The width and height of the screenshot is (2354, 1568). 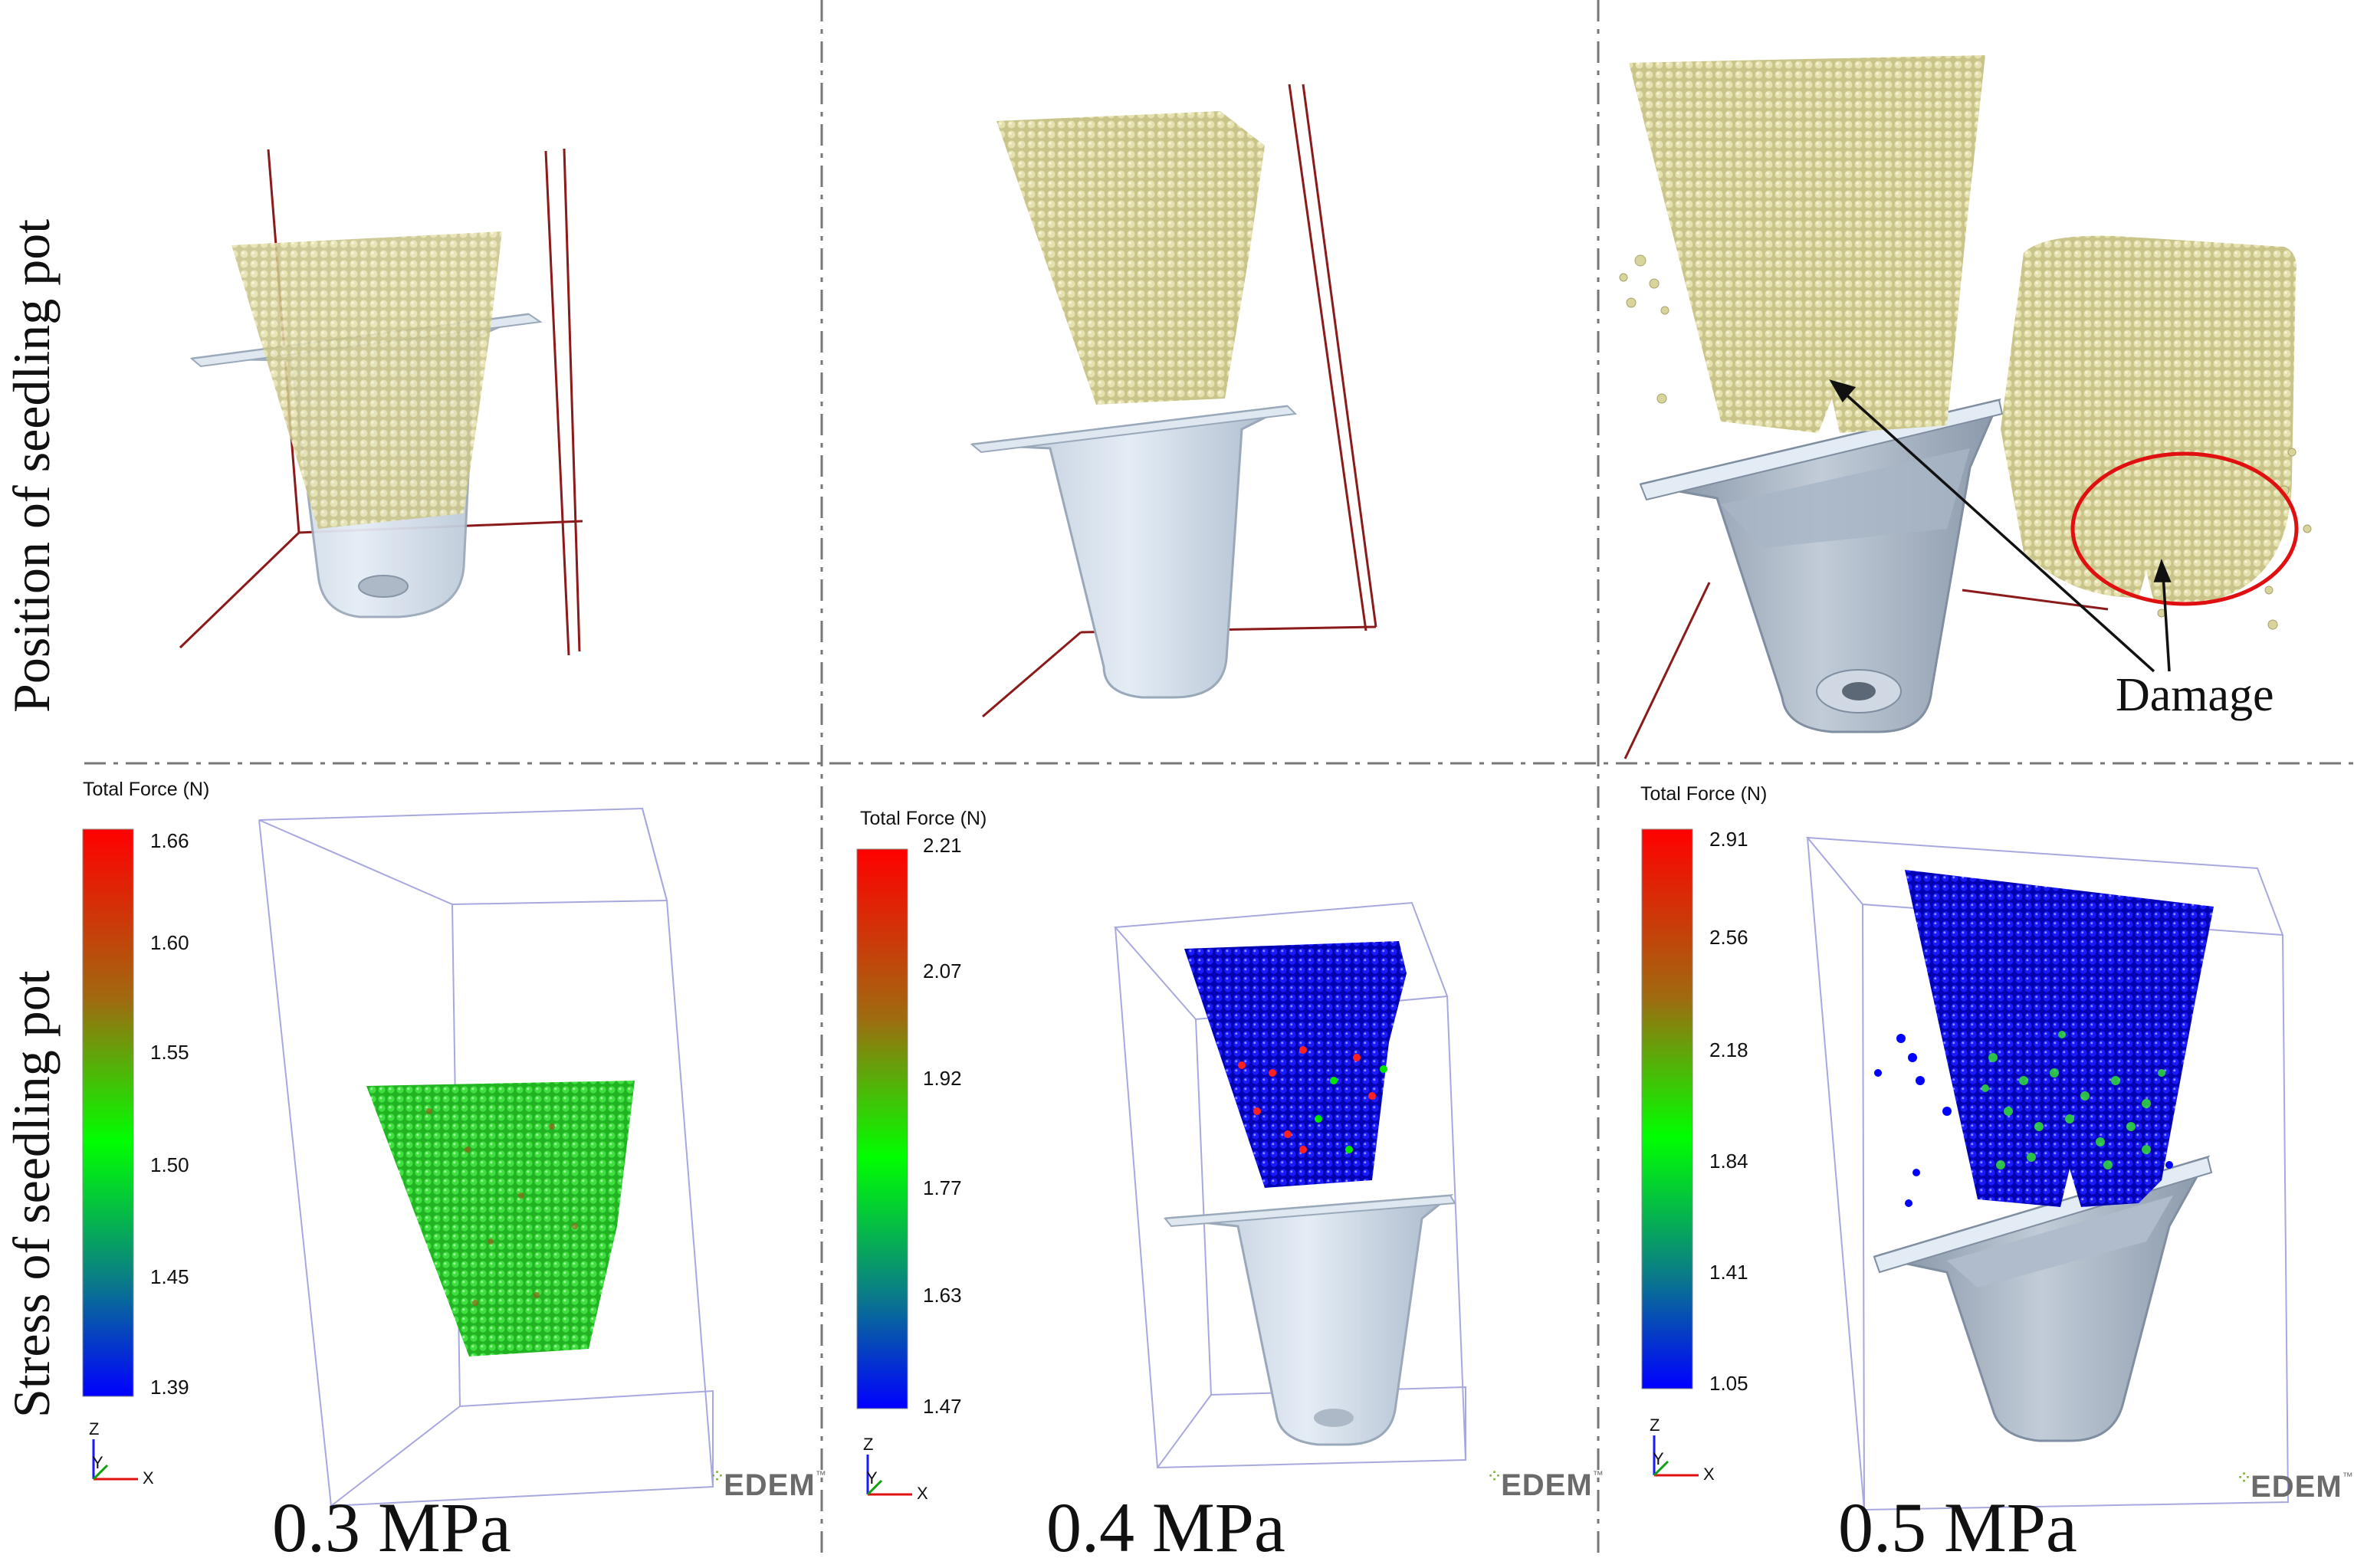 I want to click on colorbar-tick: 1.50, so click(x=169, y=1164).